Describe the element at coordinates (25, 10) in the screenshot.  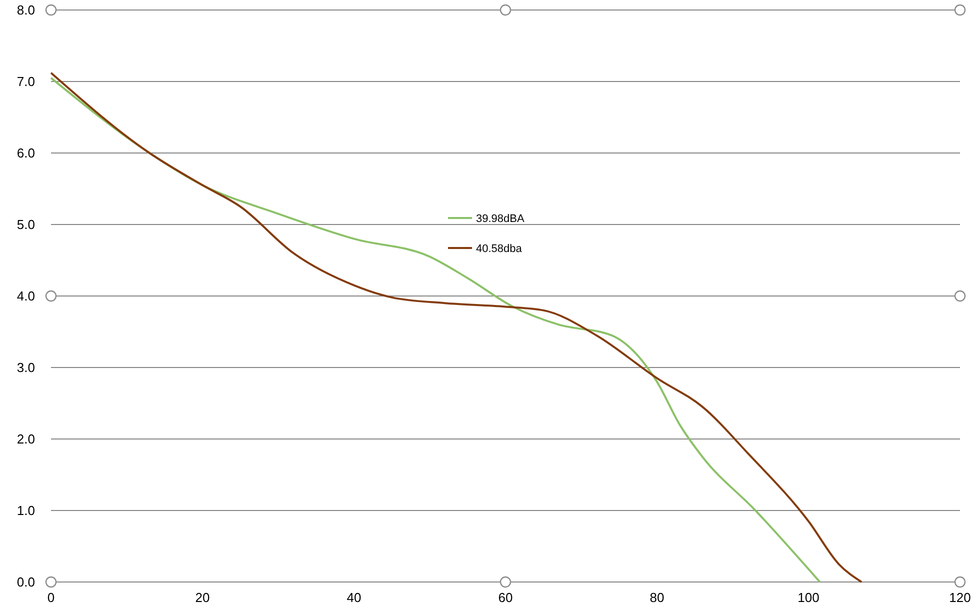
I see `y-tick-label: 8.0` at that location.